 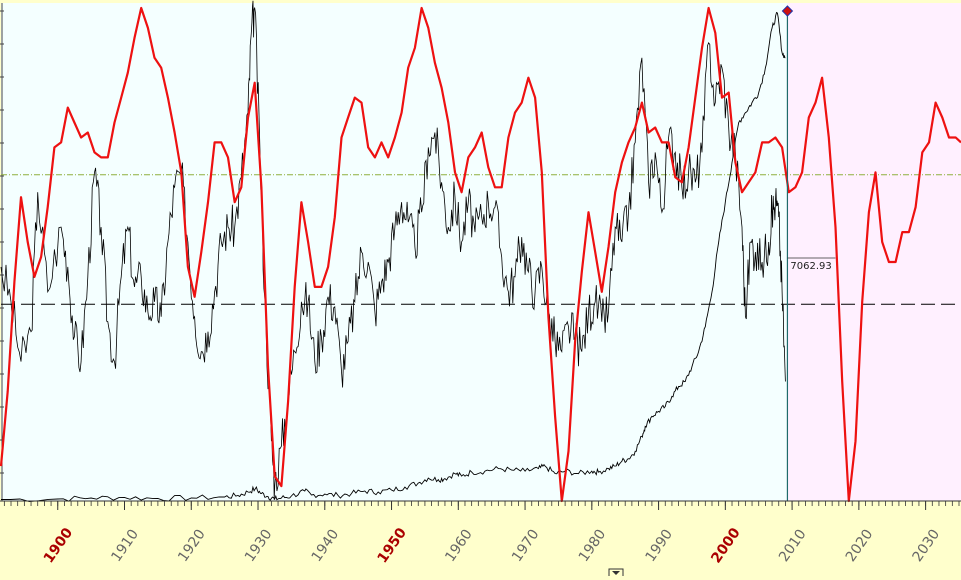 I want to click on latest-point-diamond-marker, so click(x=787, y=11).